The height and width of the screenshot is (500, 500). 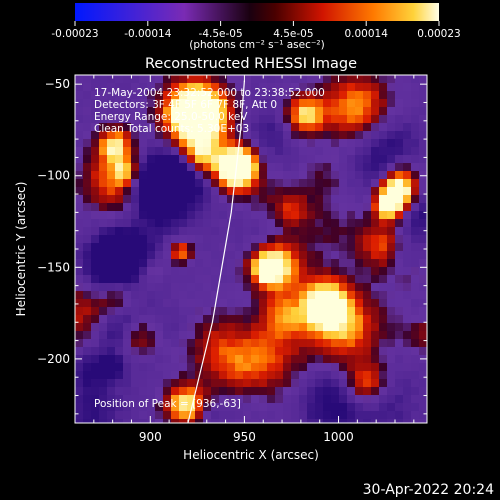 I want to click on y-tick-label: −100, so click(x=53, y=176).